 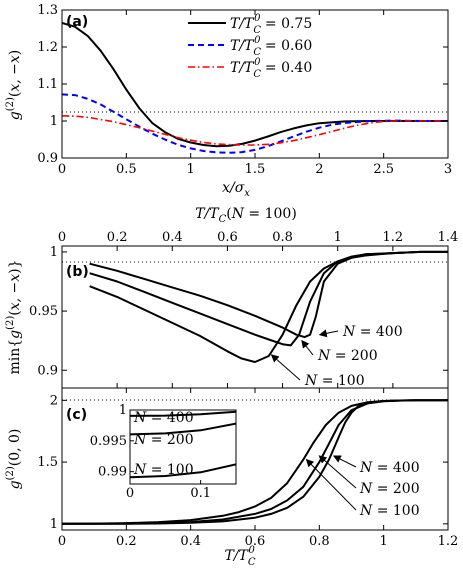 I want to click on y-tick-label: 1.2, so click(x=47, y=47).